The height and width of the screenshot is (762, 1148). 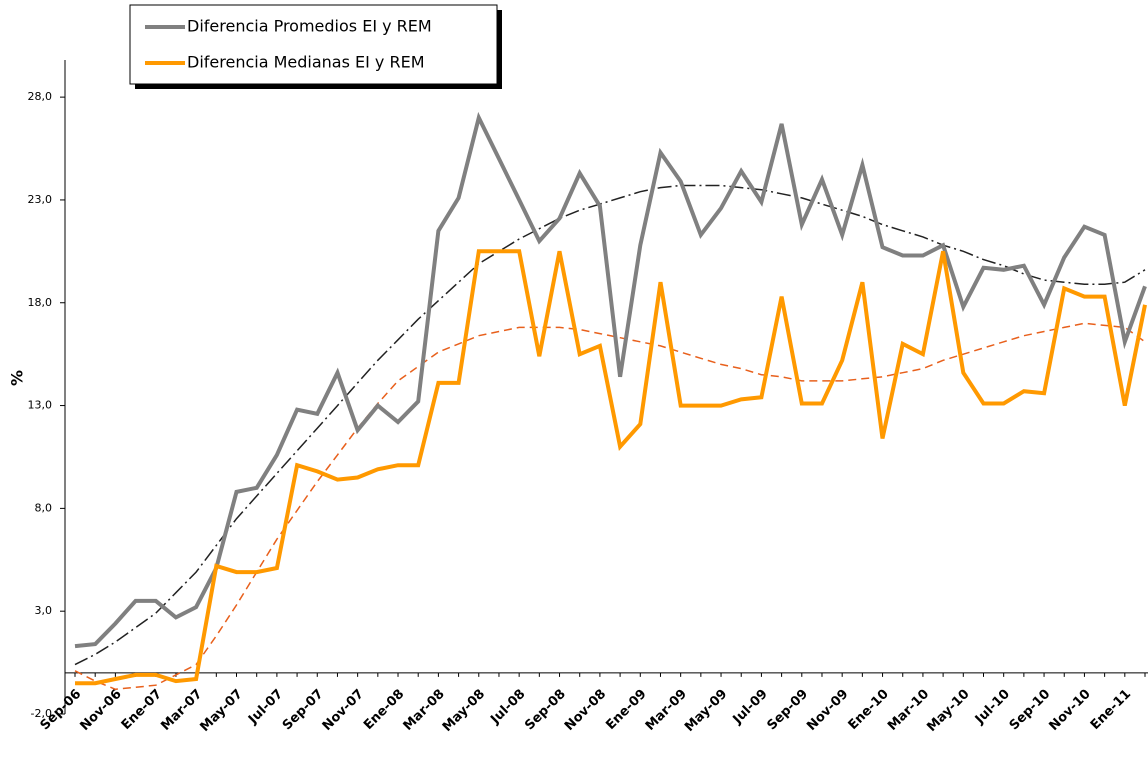 I want to click on y-tick-label: 8,0, so click(x=44, y=507).